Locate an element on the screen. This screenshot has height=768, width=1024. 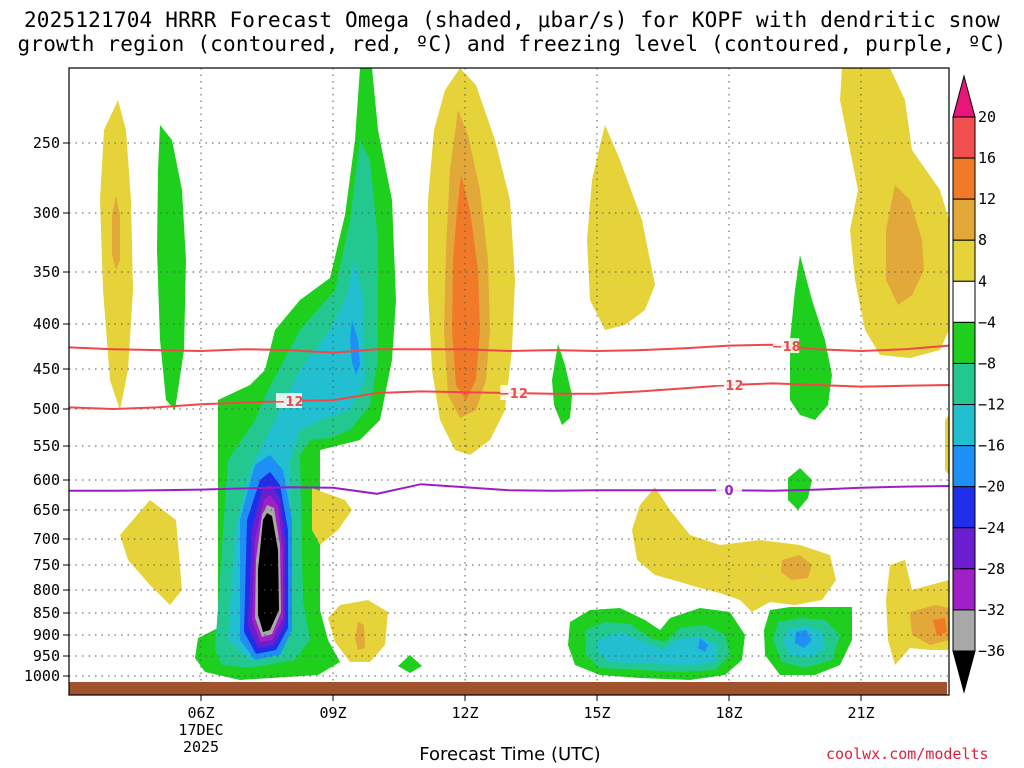
contour-label-1-1: −12 is located at coordinates (513, 394).